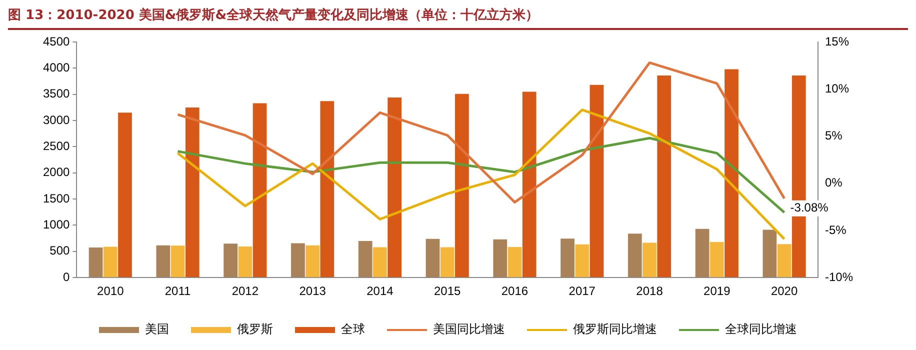  What do you see at coordinates (837, 41) in the screenshot?
I see `y2-tick-label: 15%` at bounding box center [837, 41].